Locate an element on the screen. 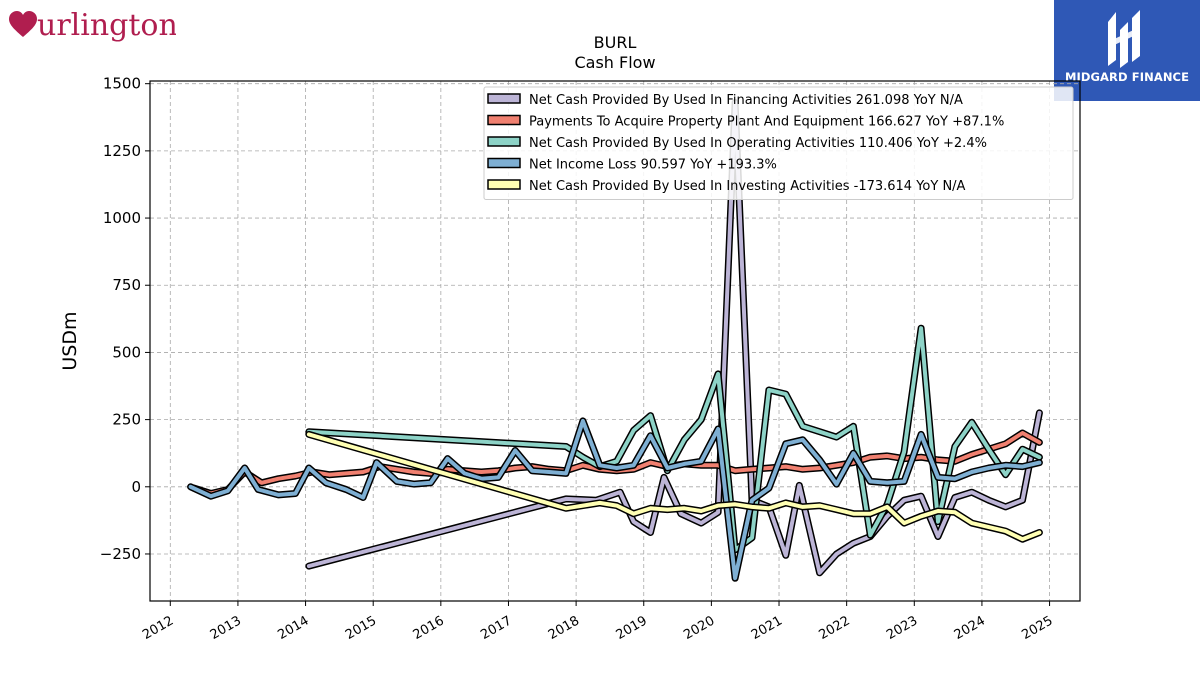  x-tick-label: 2021 is located at coordinates (767, 628).